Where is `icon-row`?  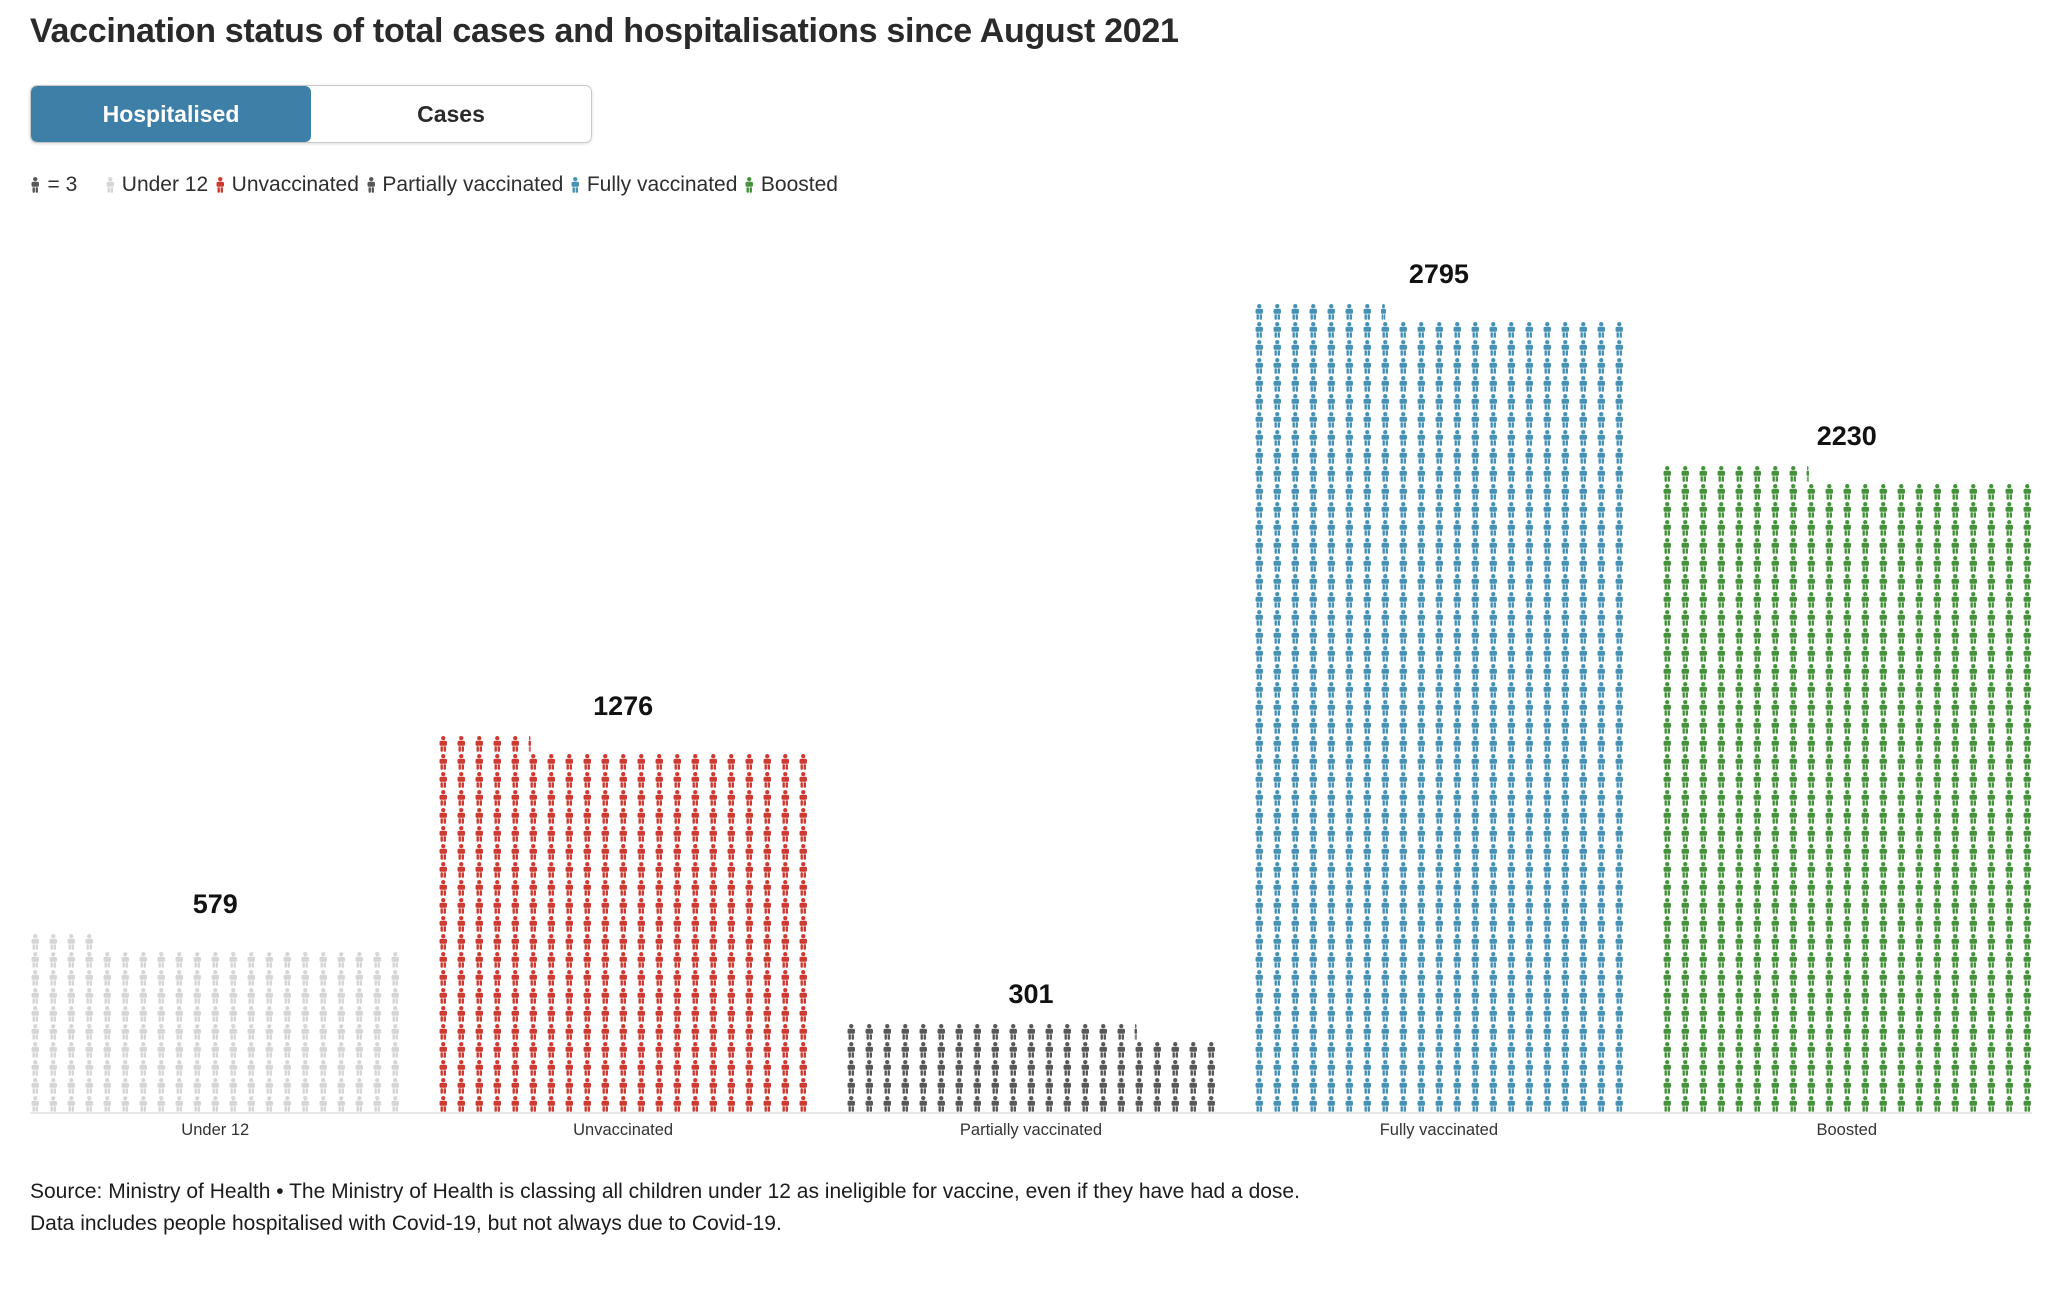
icon-row is located at coordinates (1851, 977).